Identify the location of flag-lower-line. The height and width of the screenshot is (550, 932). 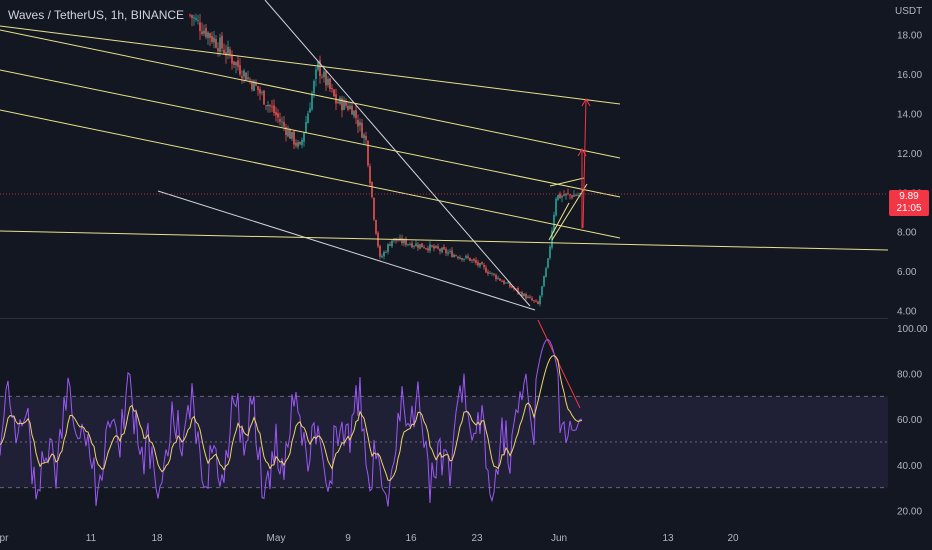
(569, 212).